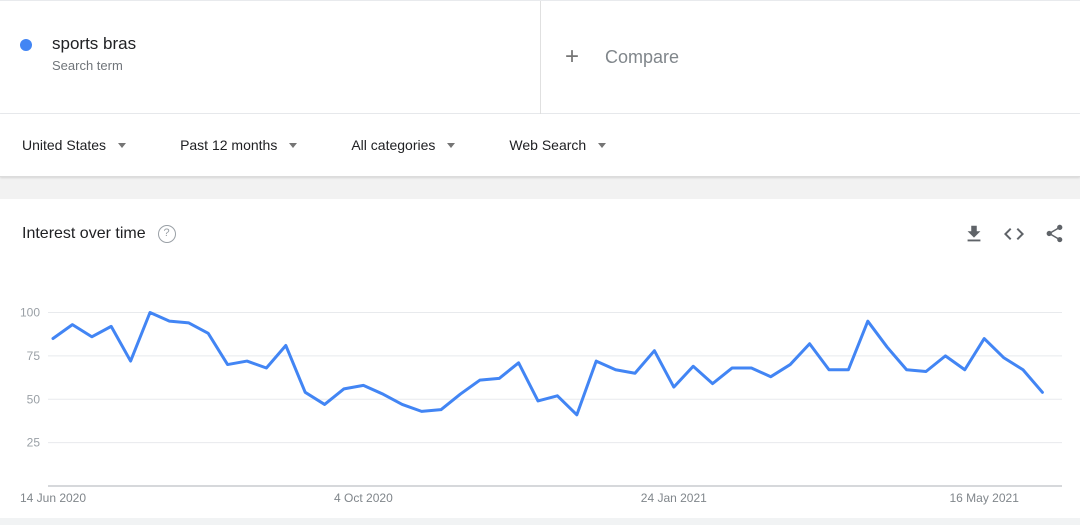 This screenshot has width=1080, height=525. What do you see at coordinates (642, 56) in the screenshot?
I see `compare-label: Compare` at bounding box center [642, 56].